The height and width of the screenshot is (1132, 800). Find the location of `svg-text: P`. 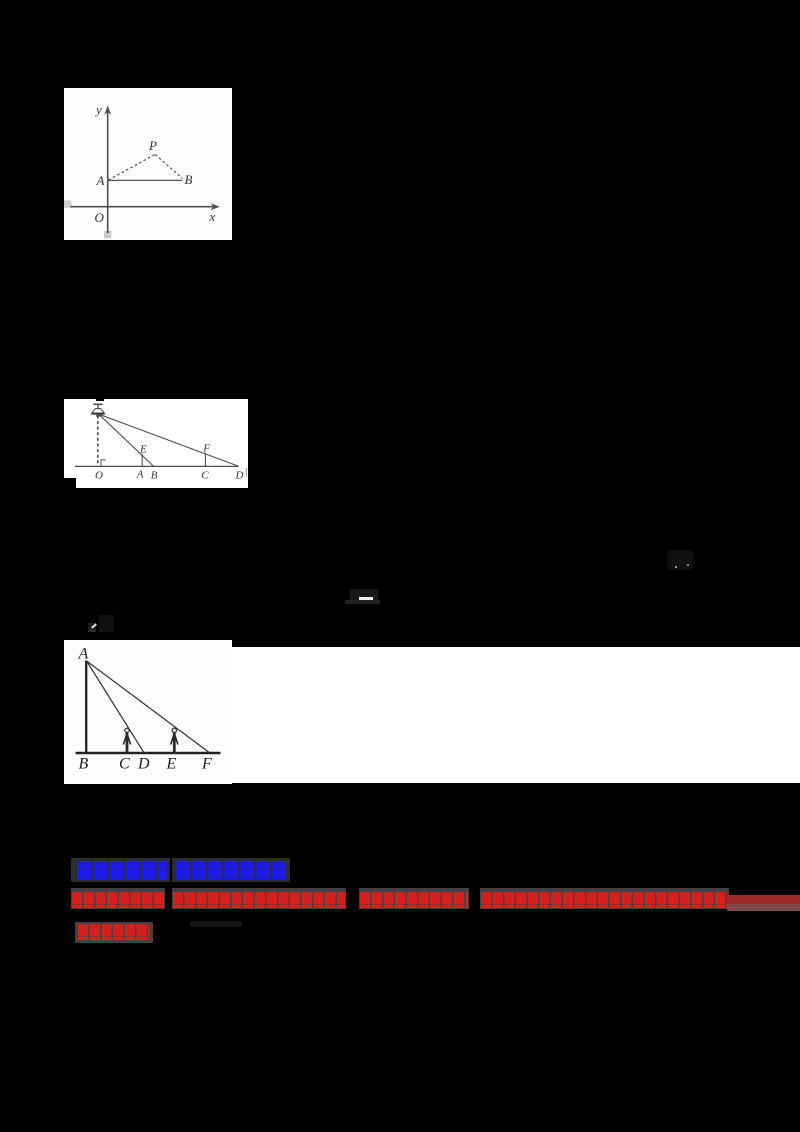

svg-text: P is located at coordinates (152, 145).